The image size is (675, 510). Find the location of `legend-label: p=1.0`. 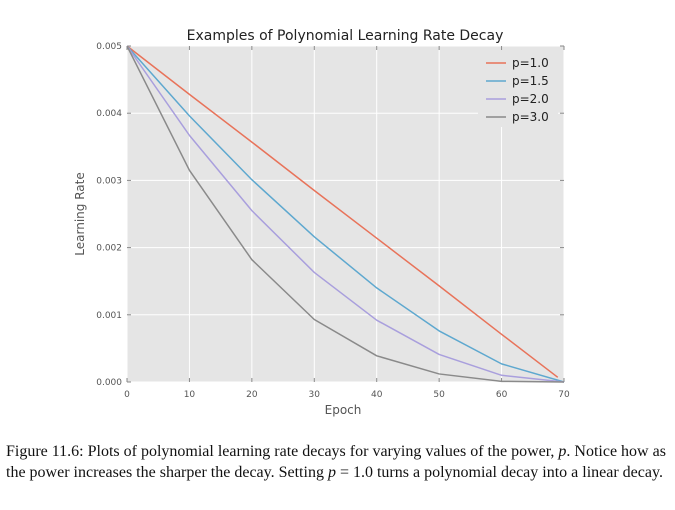

legend-label: p=1.0 is located at coordinates (530, 63).